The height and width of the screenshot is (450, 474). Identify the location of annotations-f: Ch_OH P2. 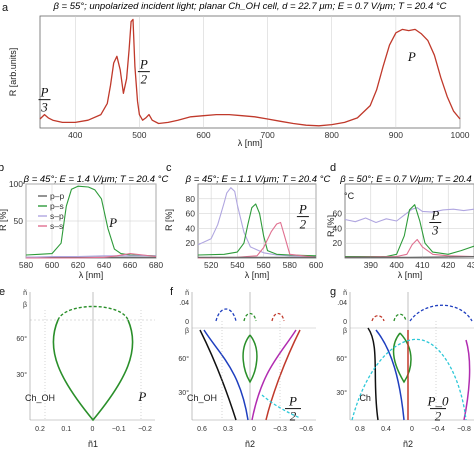
(244, 408).